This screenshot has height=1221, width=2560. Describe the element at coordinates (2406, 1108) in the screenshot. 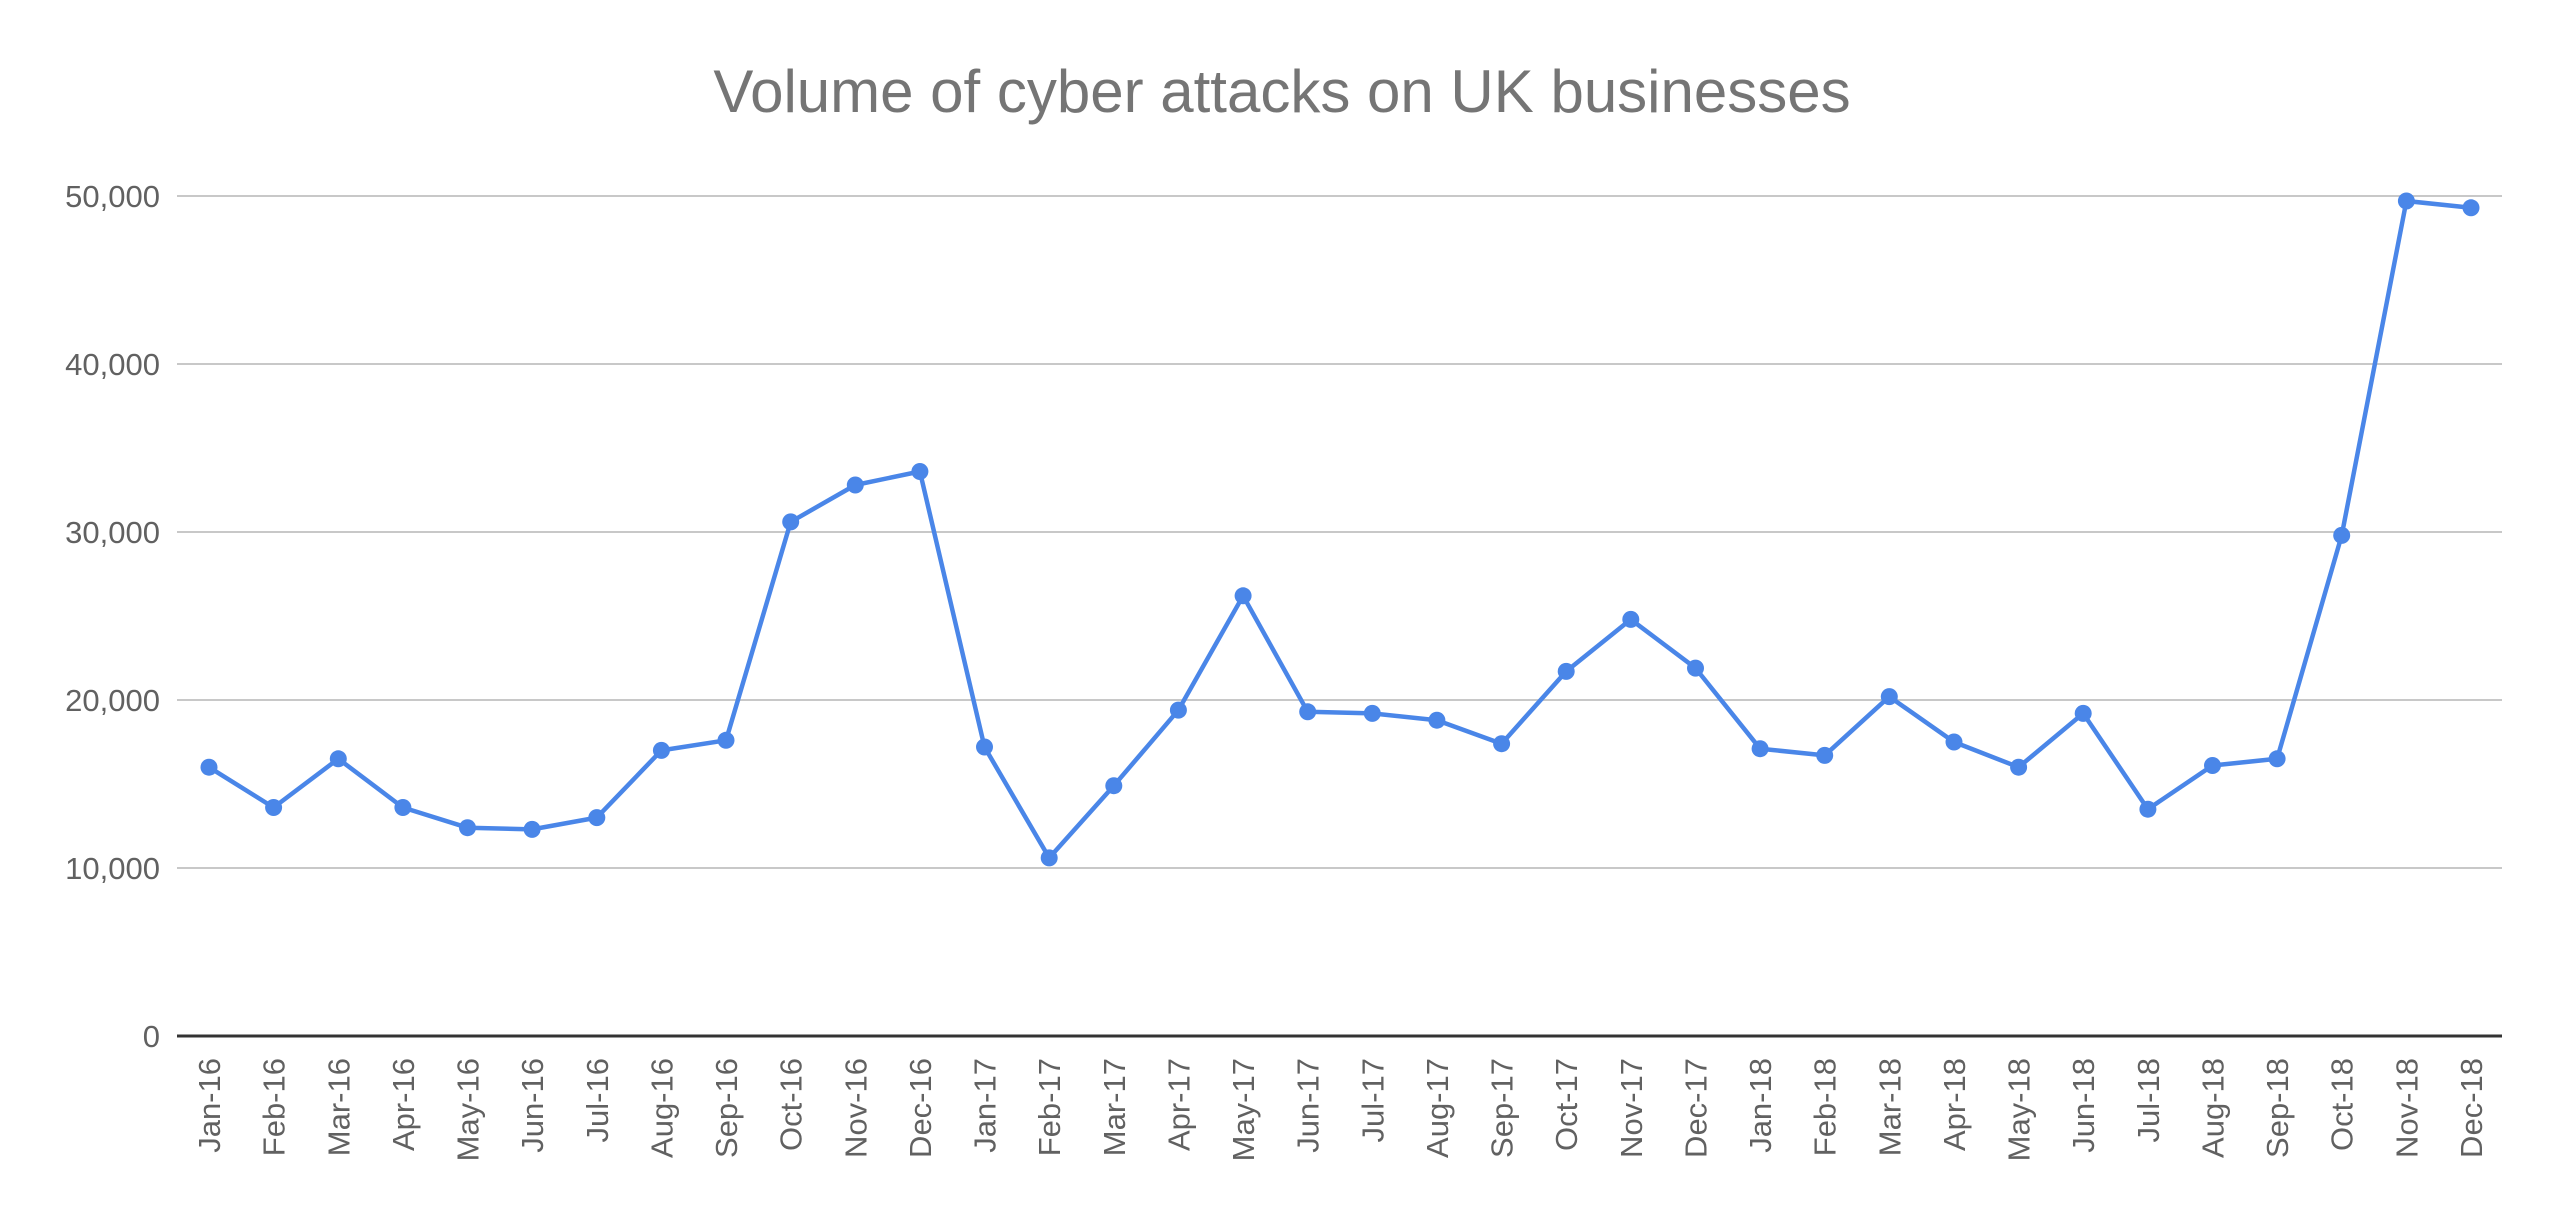

I see `x-tick-label: Nov-18` at that location.